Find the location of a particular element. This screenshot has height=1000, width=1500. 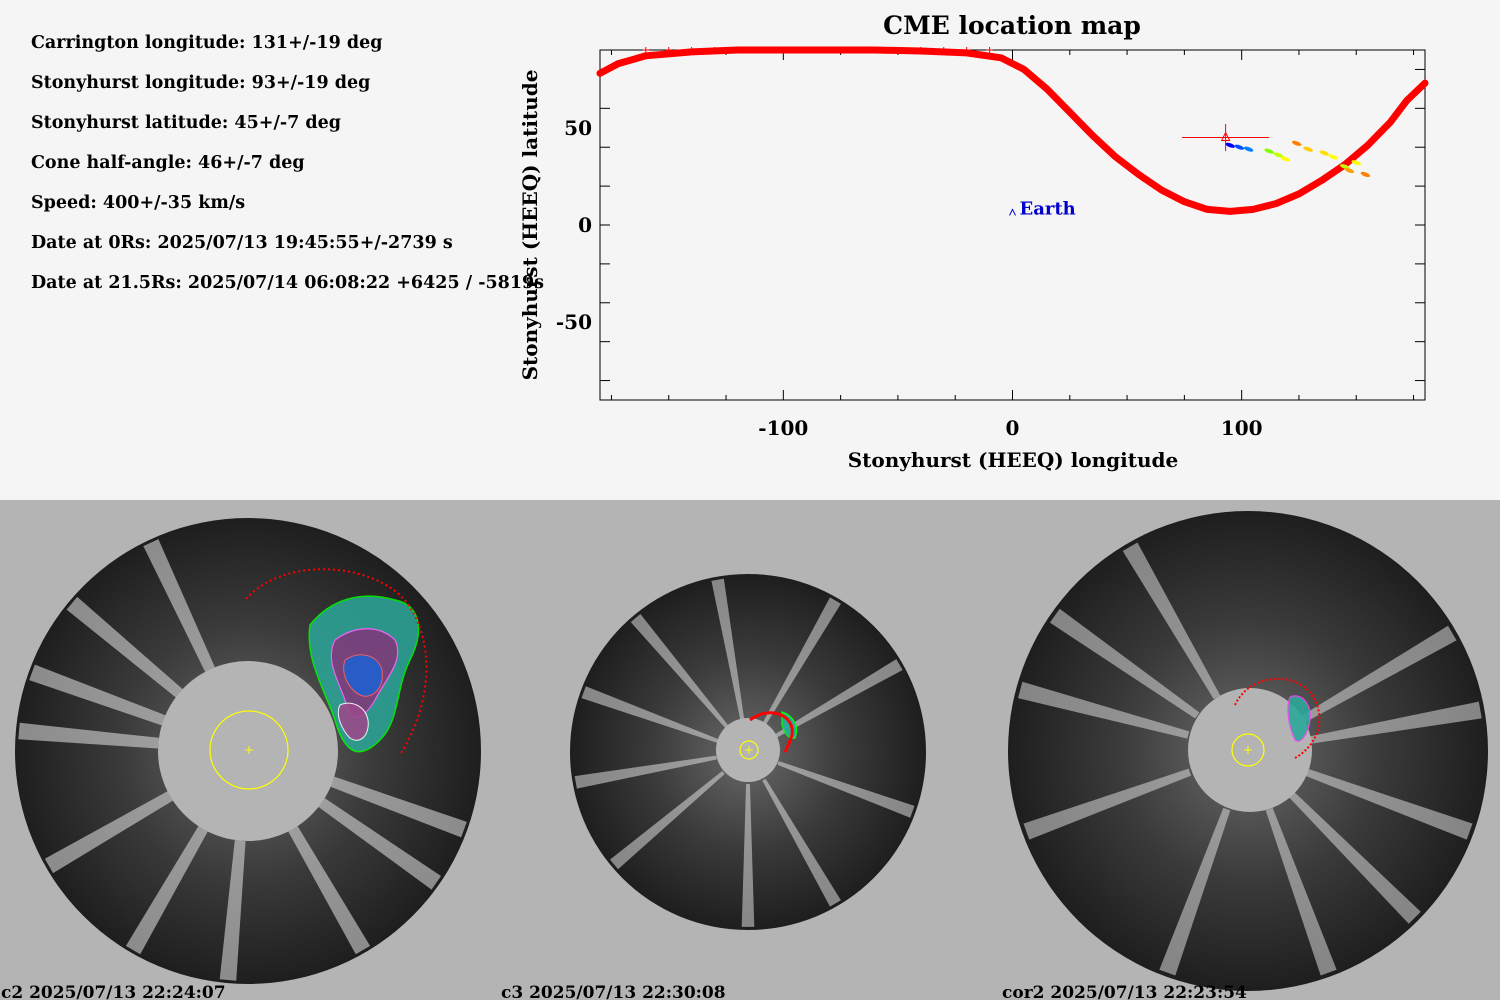

x-tick-label: 100 is located at coordinates (1242, 428).